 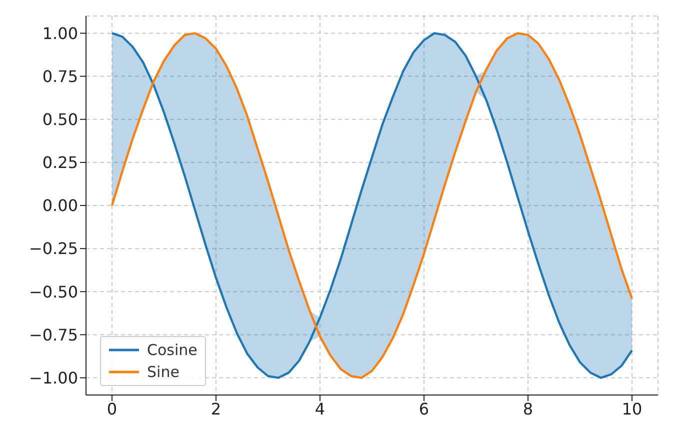 I want to click on y-tick-label: 0.75, so click(x=60, y=76).